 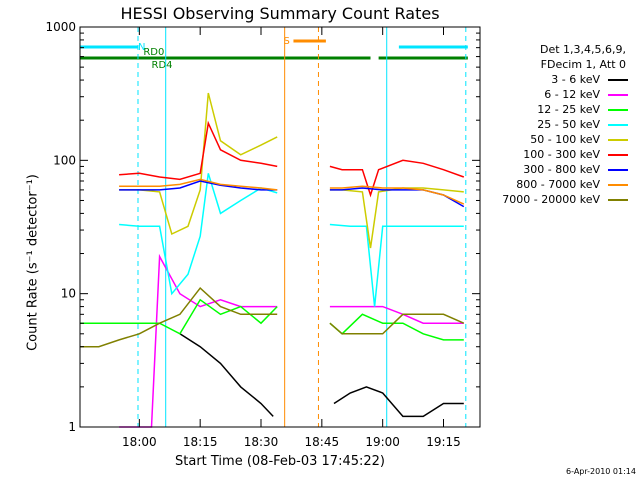 I want to click on x-tick-label-18-15: 18:15, so click(x=200, y=442).